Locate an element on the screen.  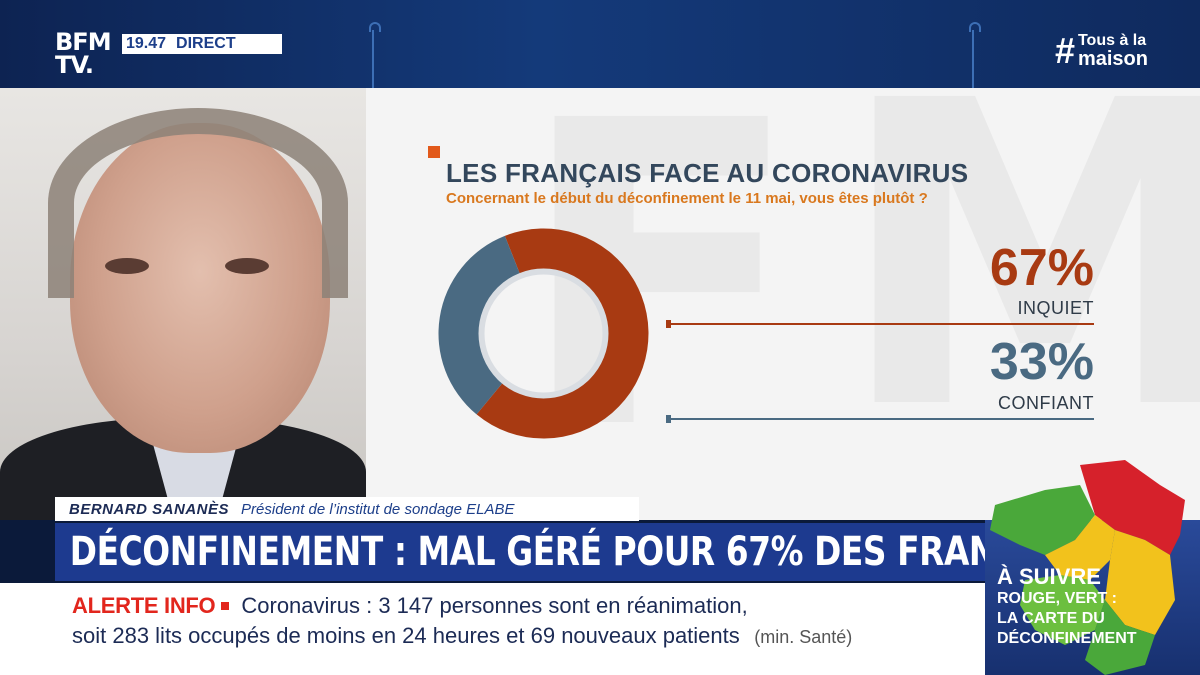
poll-title: LES FRANÇAIS FACE AU CORONAVIRUS is located at coordinates (707, 173).